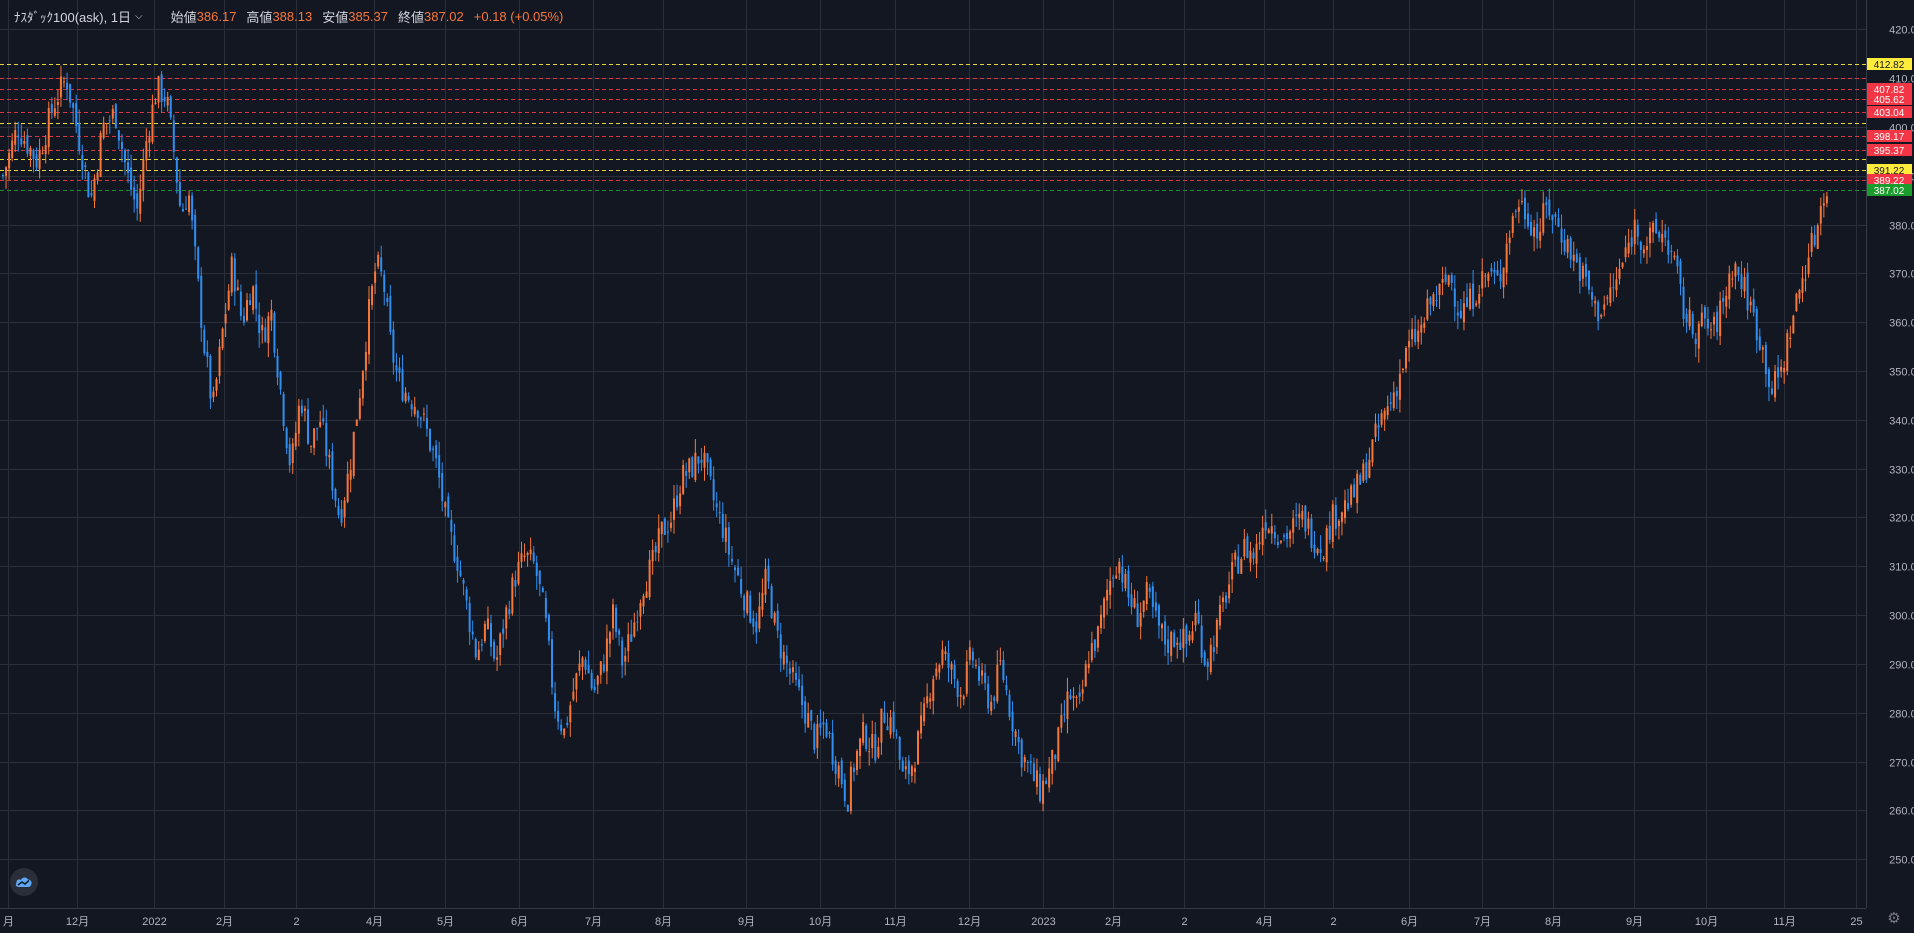 Image resolution: width=1914 pixels, height=933 pixels. Describe the element at coordinates (1901, 471) in the screenshot. I see `price-tick-label: 330.00` at that location.